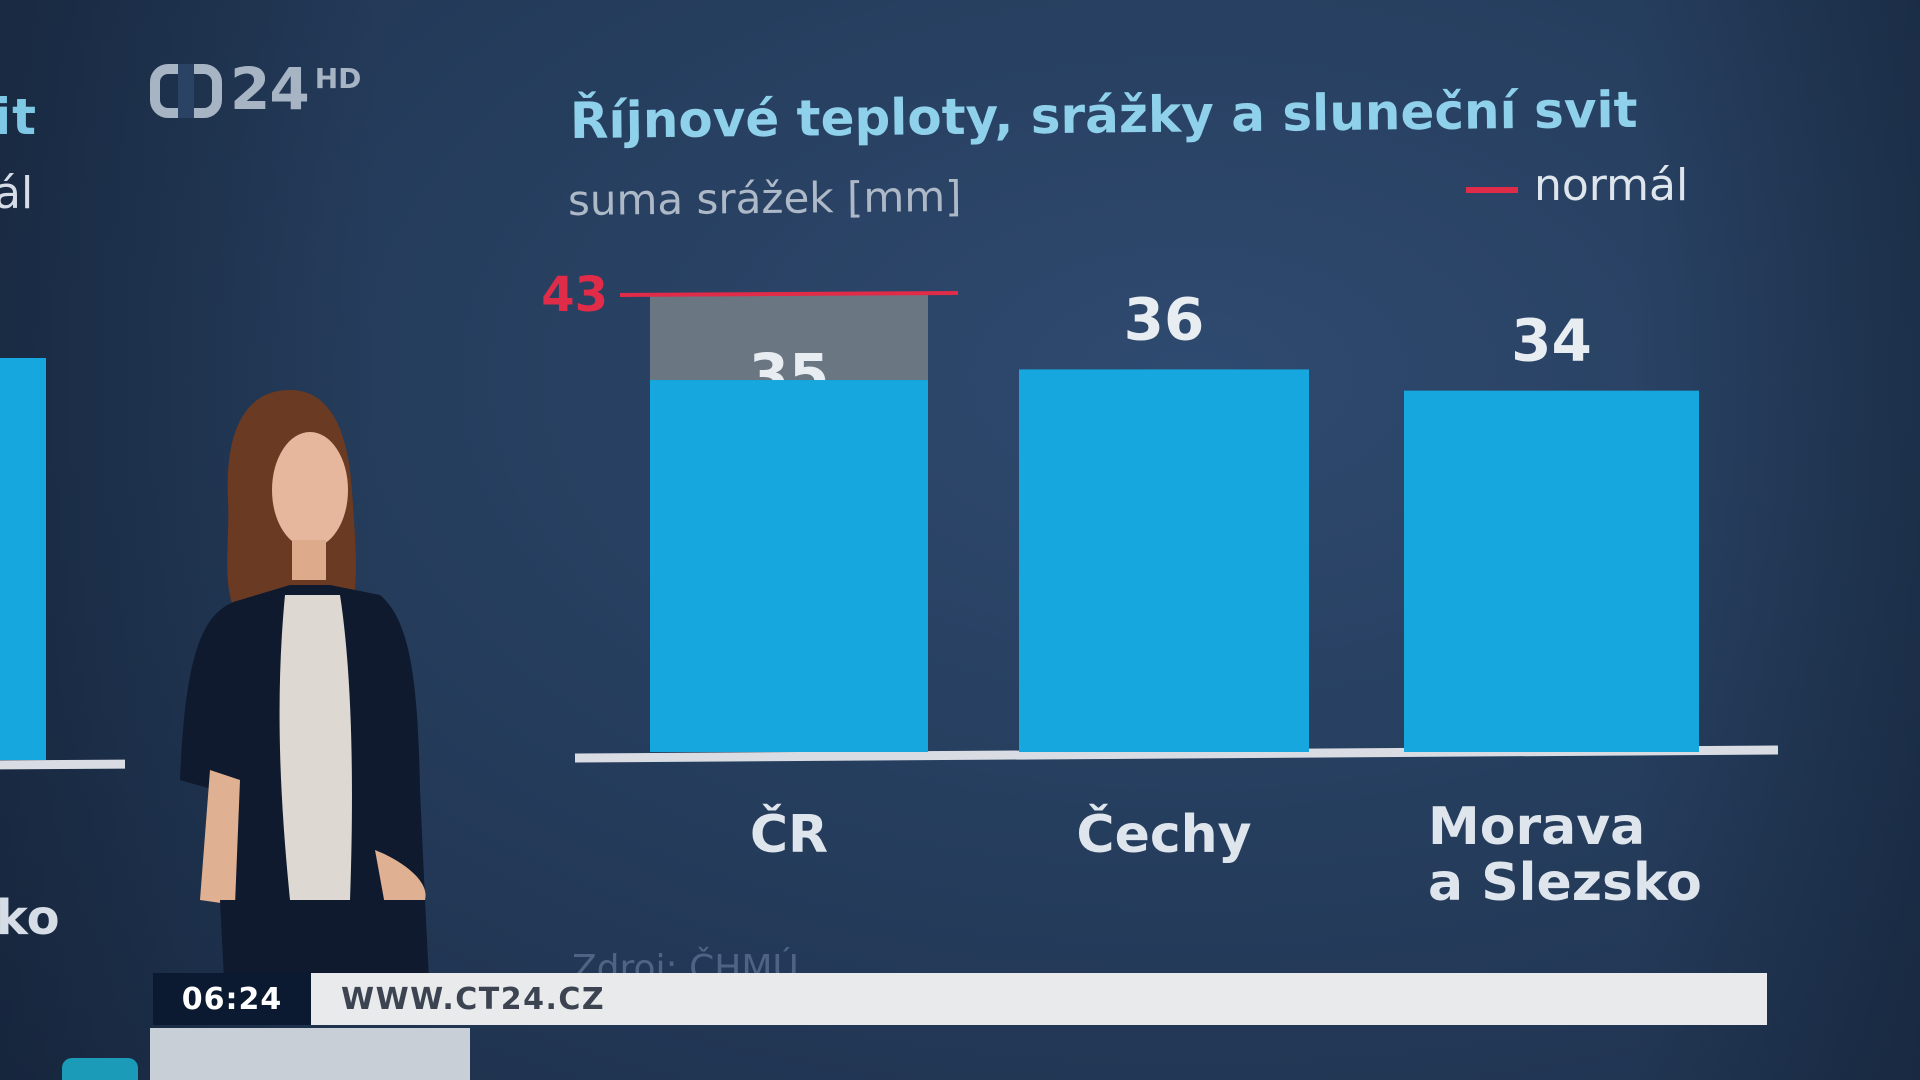 The image size is (1920, 1080). What do you see at coordinates (1565, 883) in the screenshot?
I see `category-label: a Slezsko` at bounding box center [1565, 883].